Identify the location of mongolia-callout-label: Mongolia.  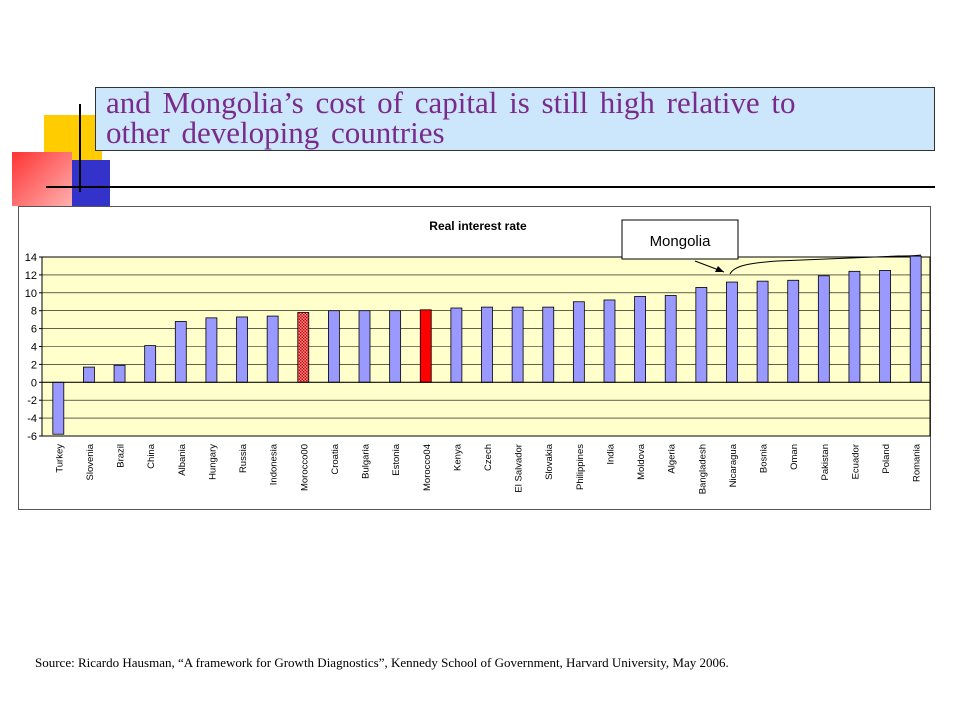
(681, 241).